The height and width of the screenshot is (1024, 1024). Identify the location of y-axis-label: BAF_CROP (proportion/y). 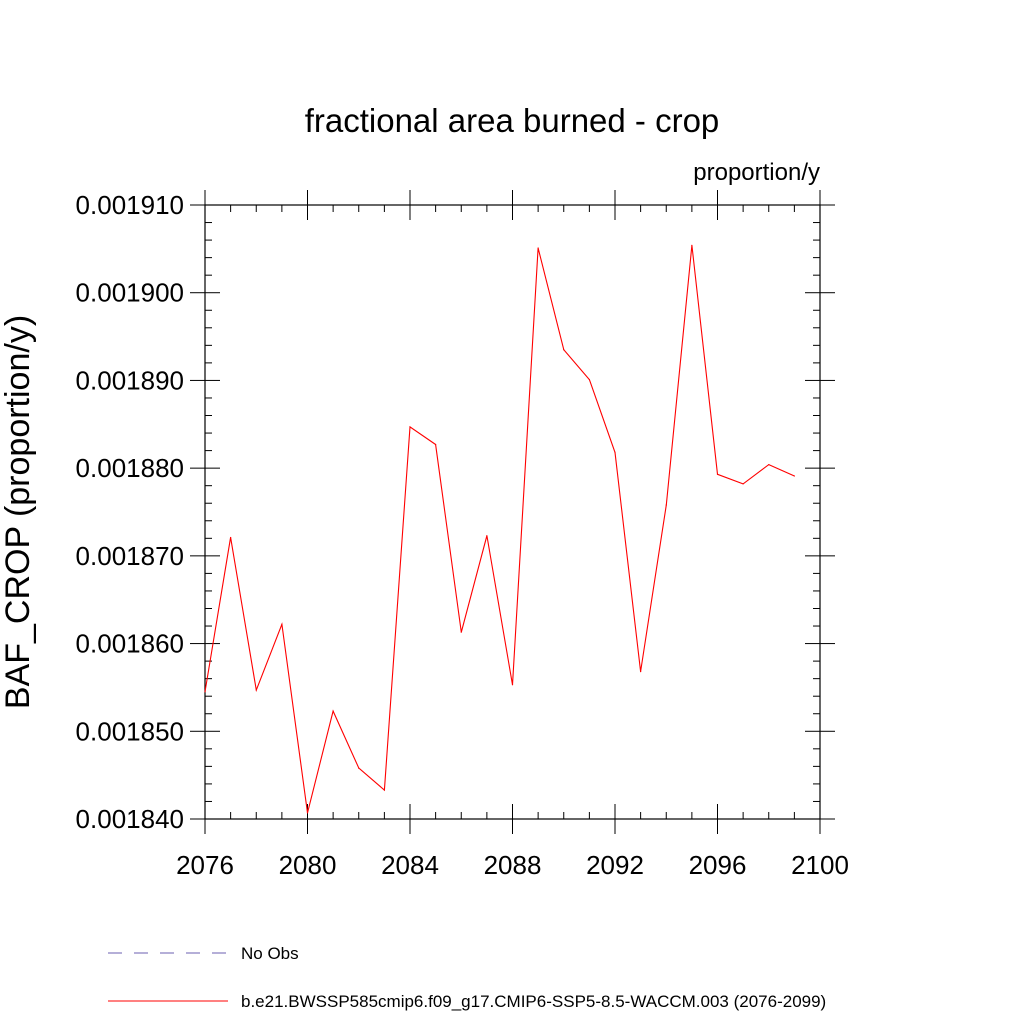
(18, 512).